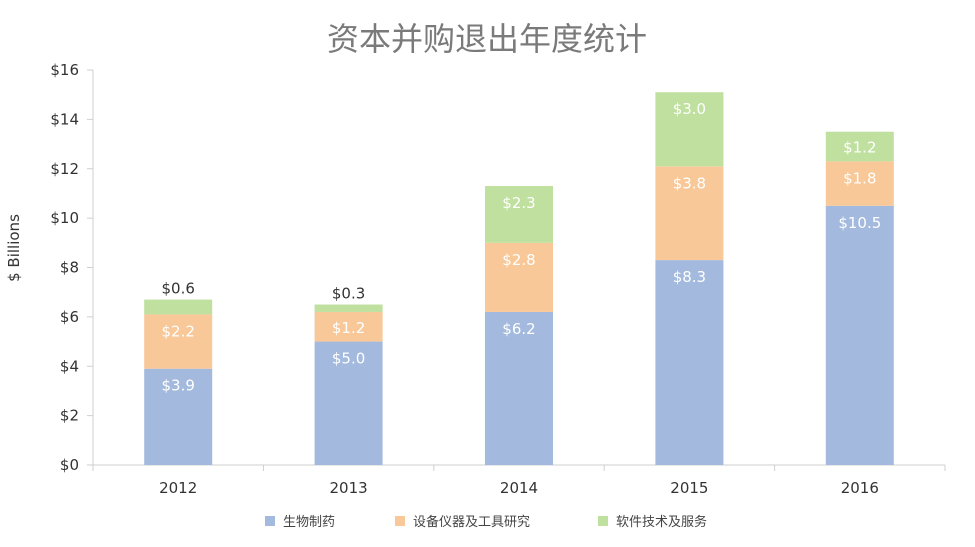 The width and height of the screenshot is (975, 547). Describe the element at coordinates (69, 465) in the screenshot. I see `y-tick-label: $0` at that location.